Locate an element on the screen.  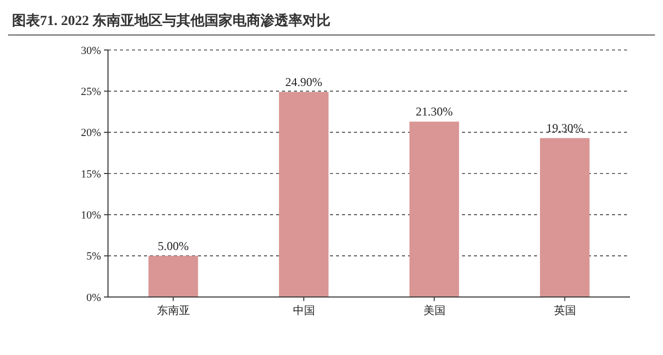
x-tick-label: 英国 is located at coordinates (565, 310).